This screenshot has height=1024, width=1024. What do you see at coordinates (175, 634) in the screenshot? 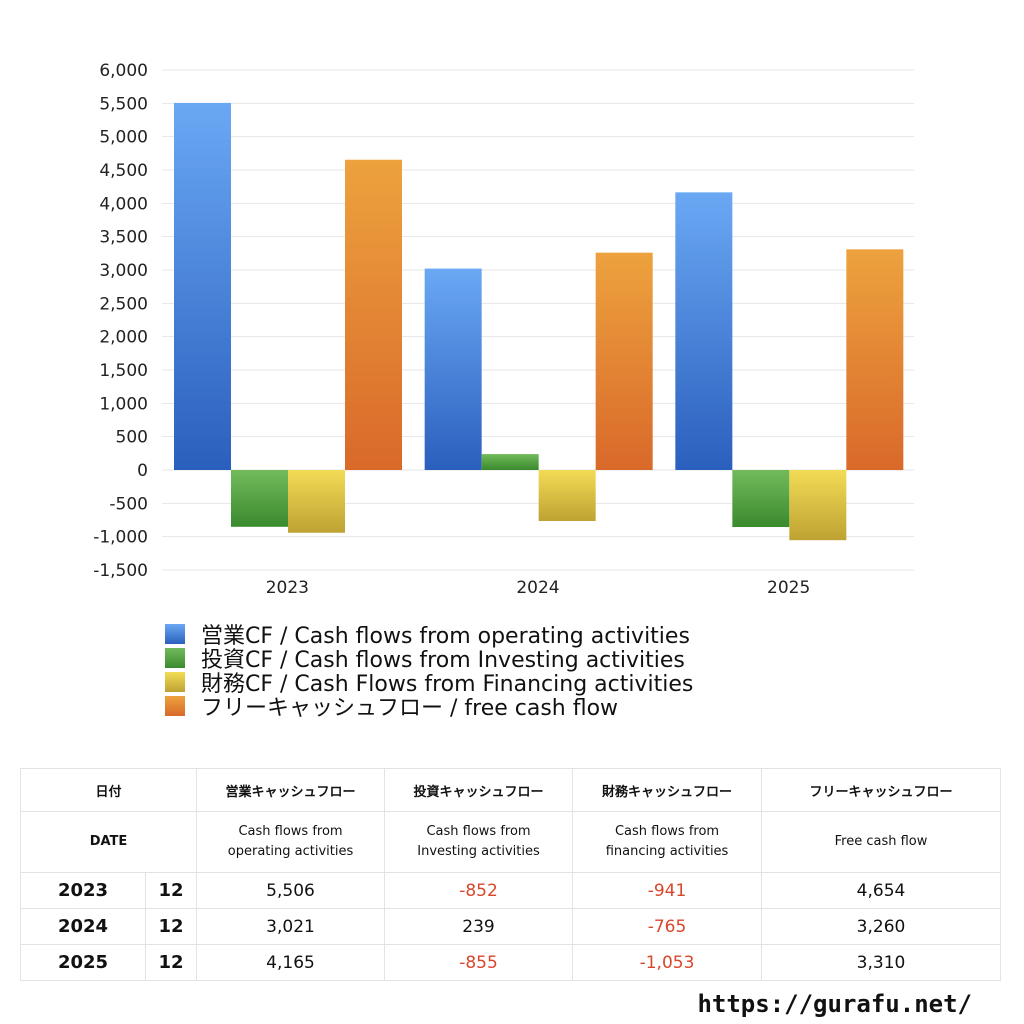
I see `legend-swatch-operating` at bounding box center [175, 634].